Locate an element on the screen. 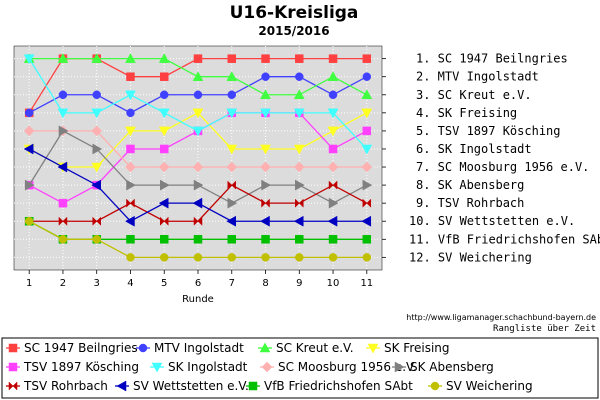  x-tick-label-6: 6 is located at coordinates (198, 283).